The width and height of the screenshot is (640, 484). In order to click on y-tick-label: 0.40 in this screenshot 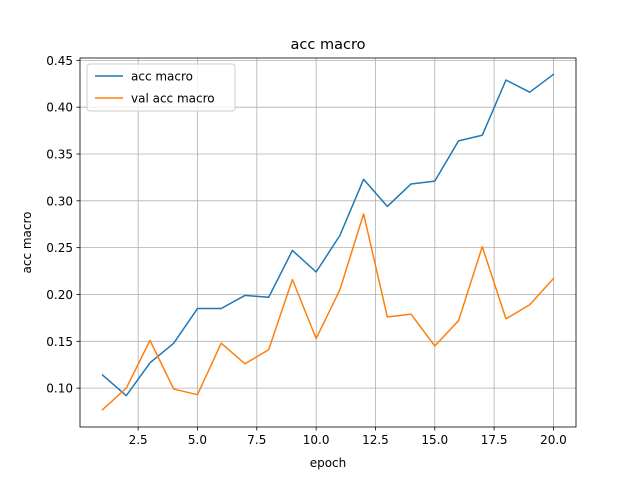, I will do `click(59, 108)`.